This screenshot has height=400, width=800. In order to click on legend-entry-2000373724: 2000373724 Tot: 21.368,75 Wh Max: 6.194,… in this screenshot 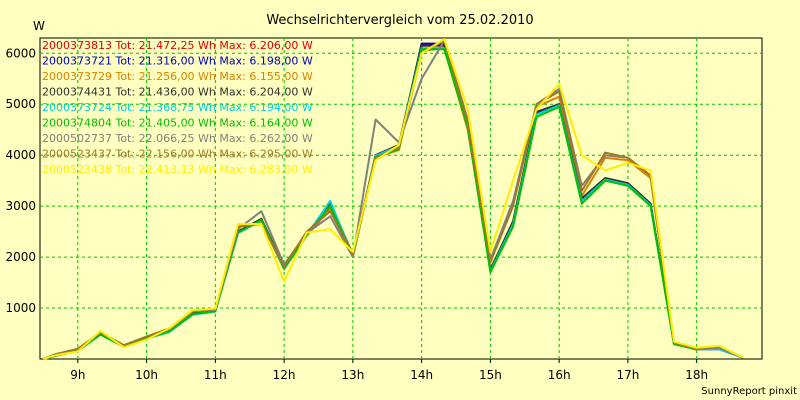, I will do `click(177, 107)`.